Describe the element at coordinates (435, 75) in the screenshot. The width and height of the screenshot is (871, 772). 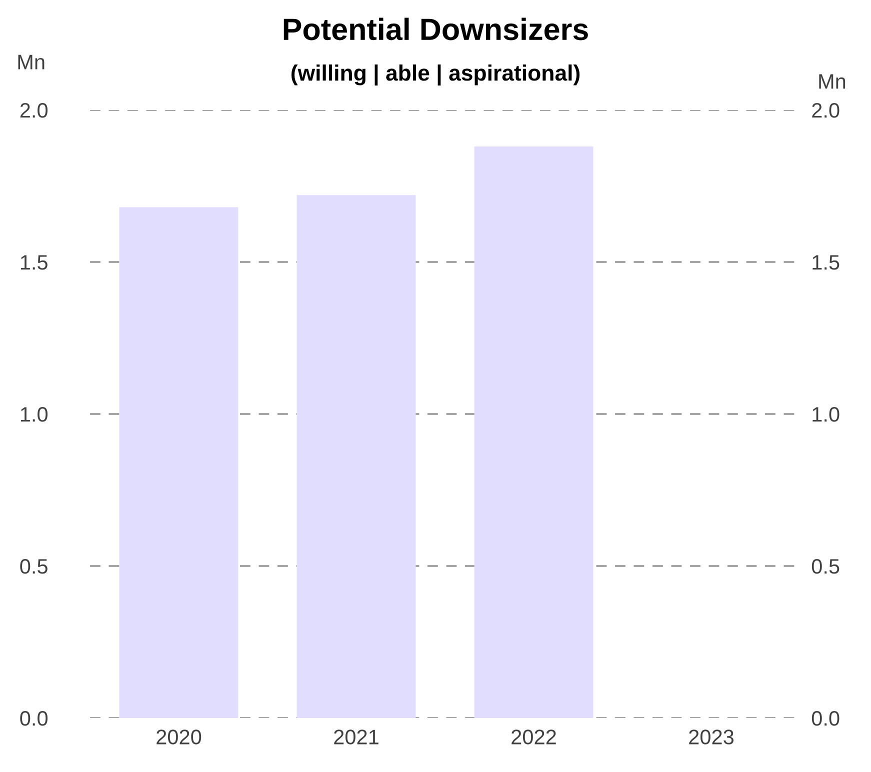
I see `chart-subtitle: (willing | able | aspirational)` at that location.